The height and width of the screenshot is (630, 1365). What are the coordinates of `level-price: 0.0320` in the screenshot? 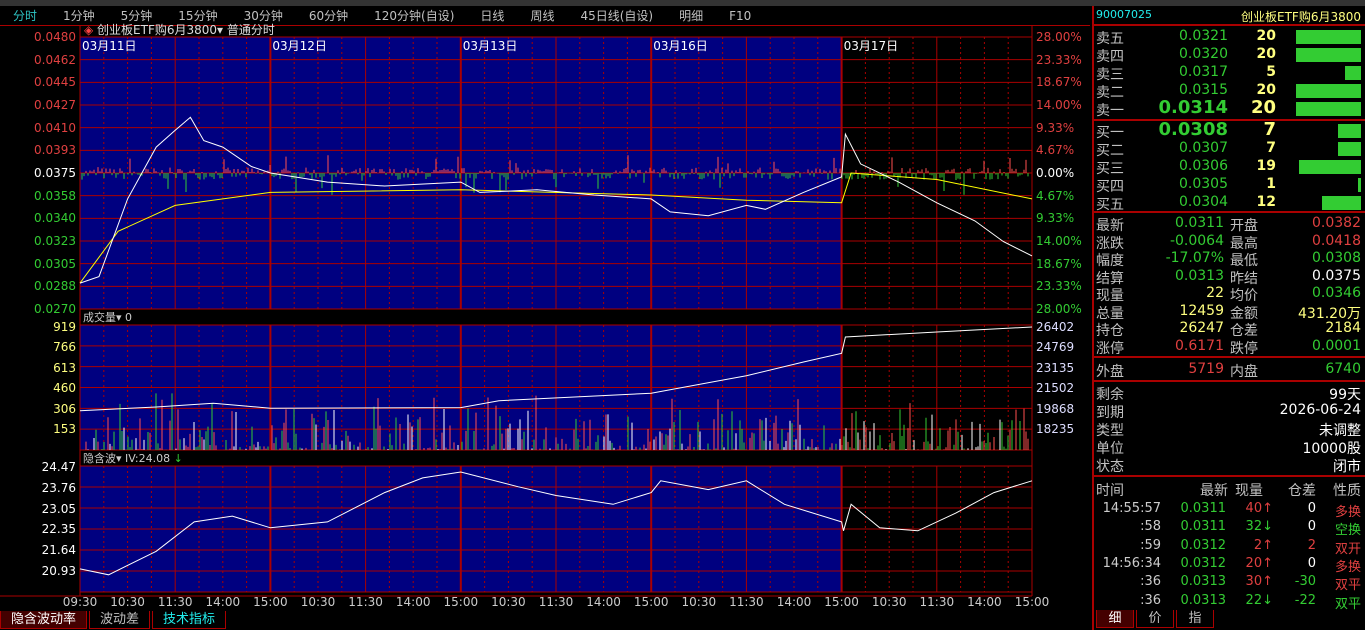 It's located at (1203, 54).